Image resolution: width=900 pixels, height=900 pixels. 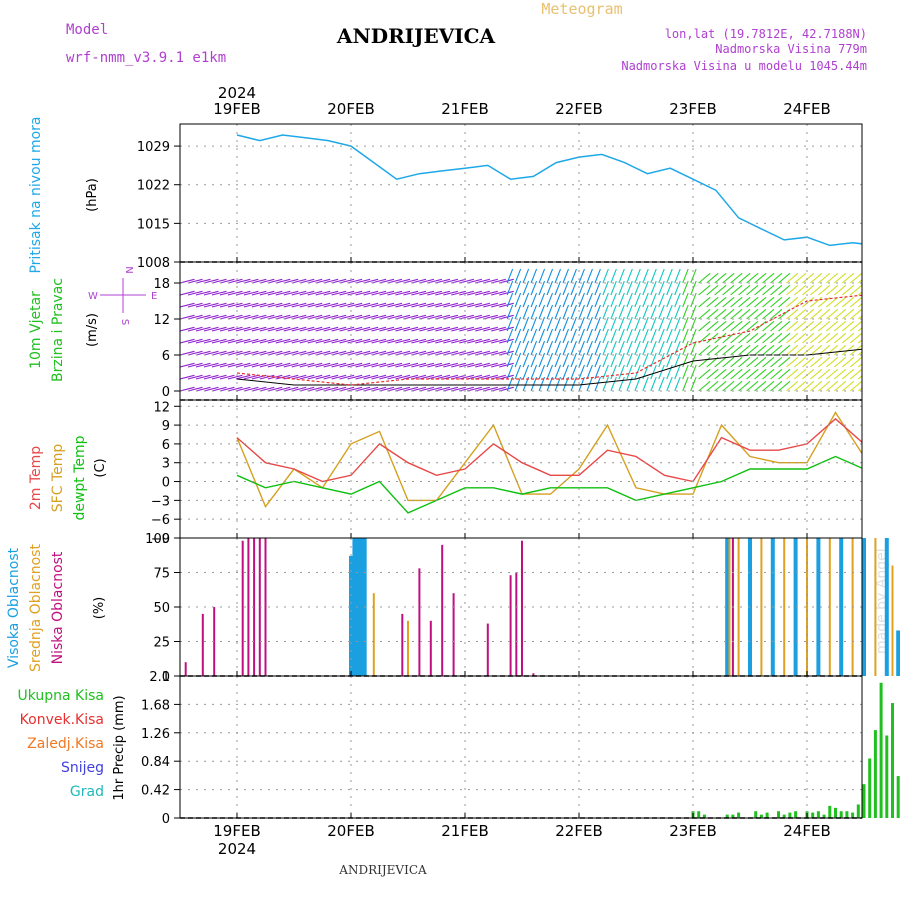 What do you see at coordinates (154, 296) in the screenshot?
I see `compass-e: E` at bounding box center [154, 296].